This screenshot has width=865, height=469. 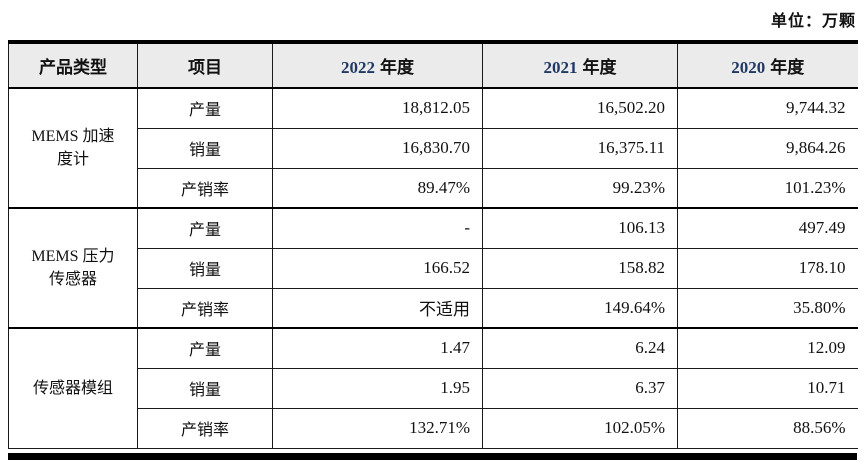 I want to click on value-2022: 不适用, so click(x=377, y=308).